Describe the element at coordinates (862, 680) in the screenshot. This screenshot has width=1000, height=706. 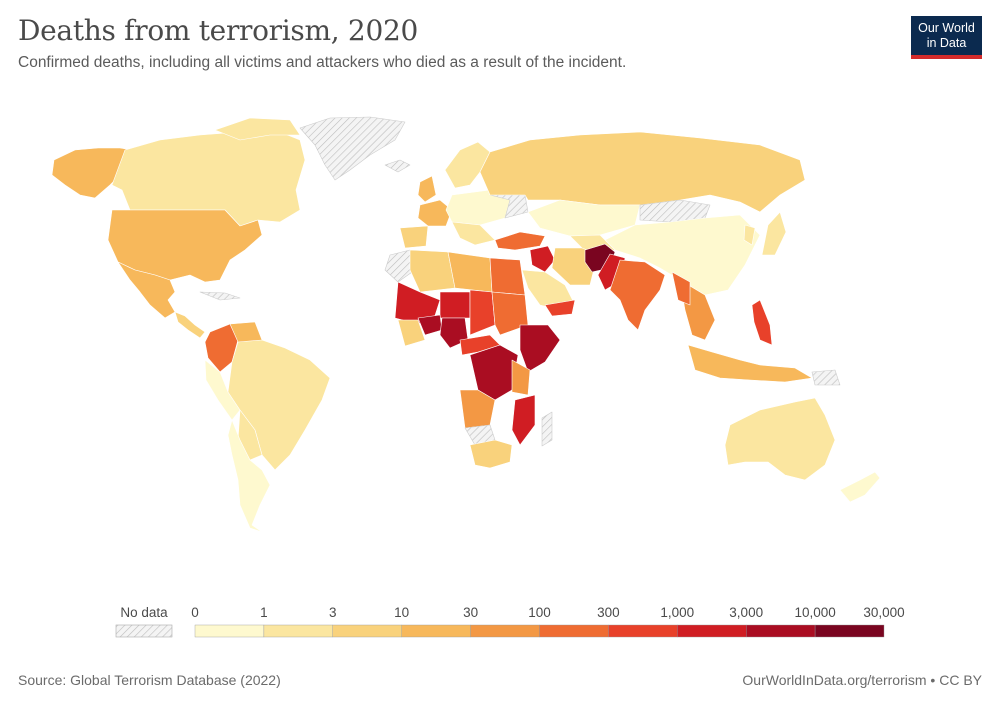
I see `credit-link: OurWorldInData.org/terrorism • CC BY` at that location.